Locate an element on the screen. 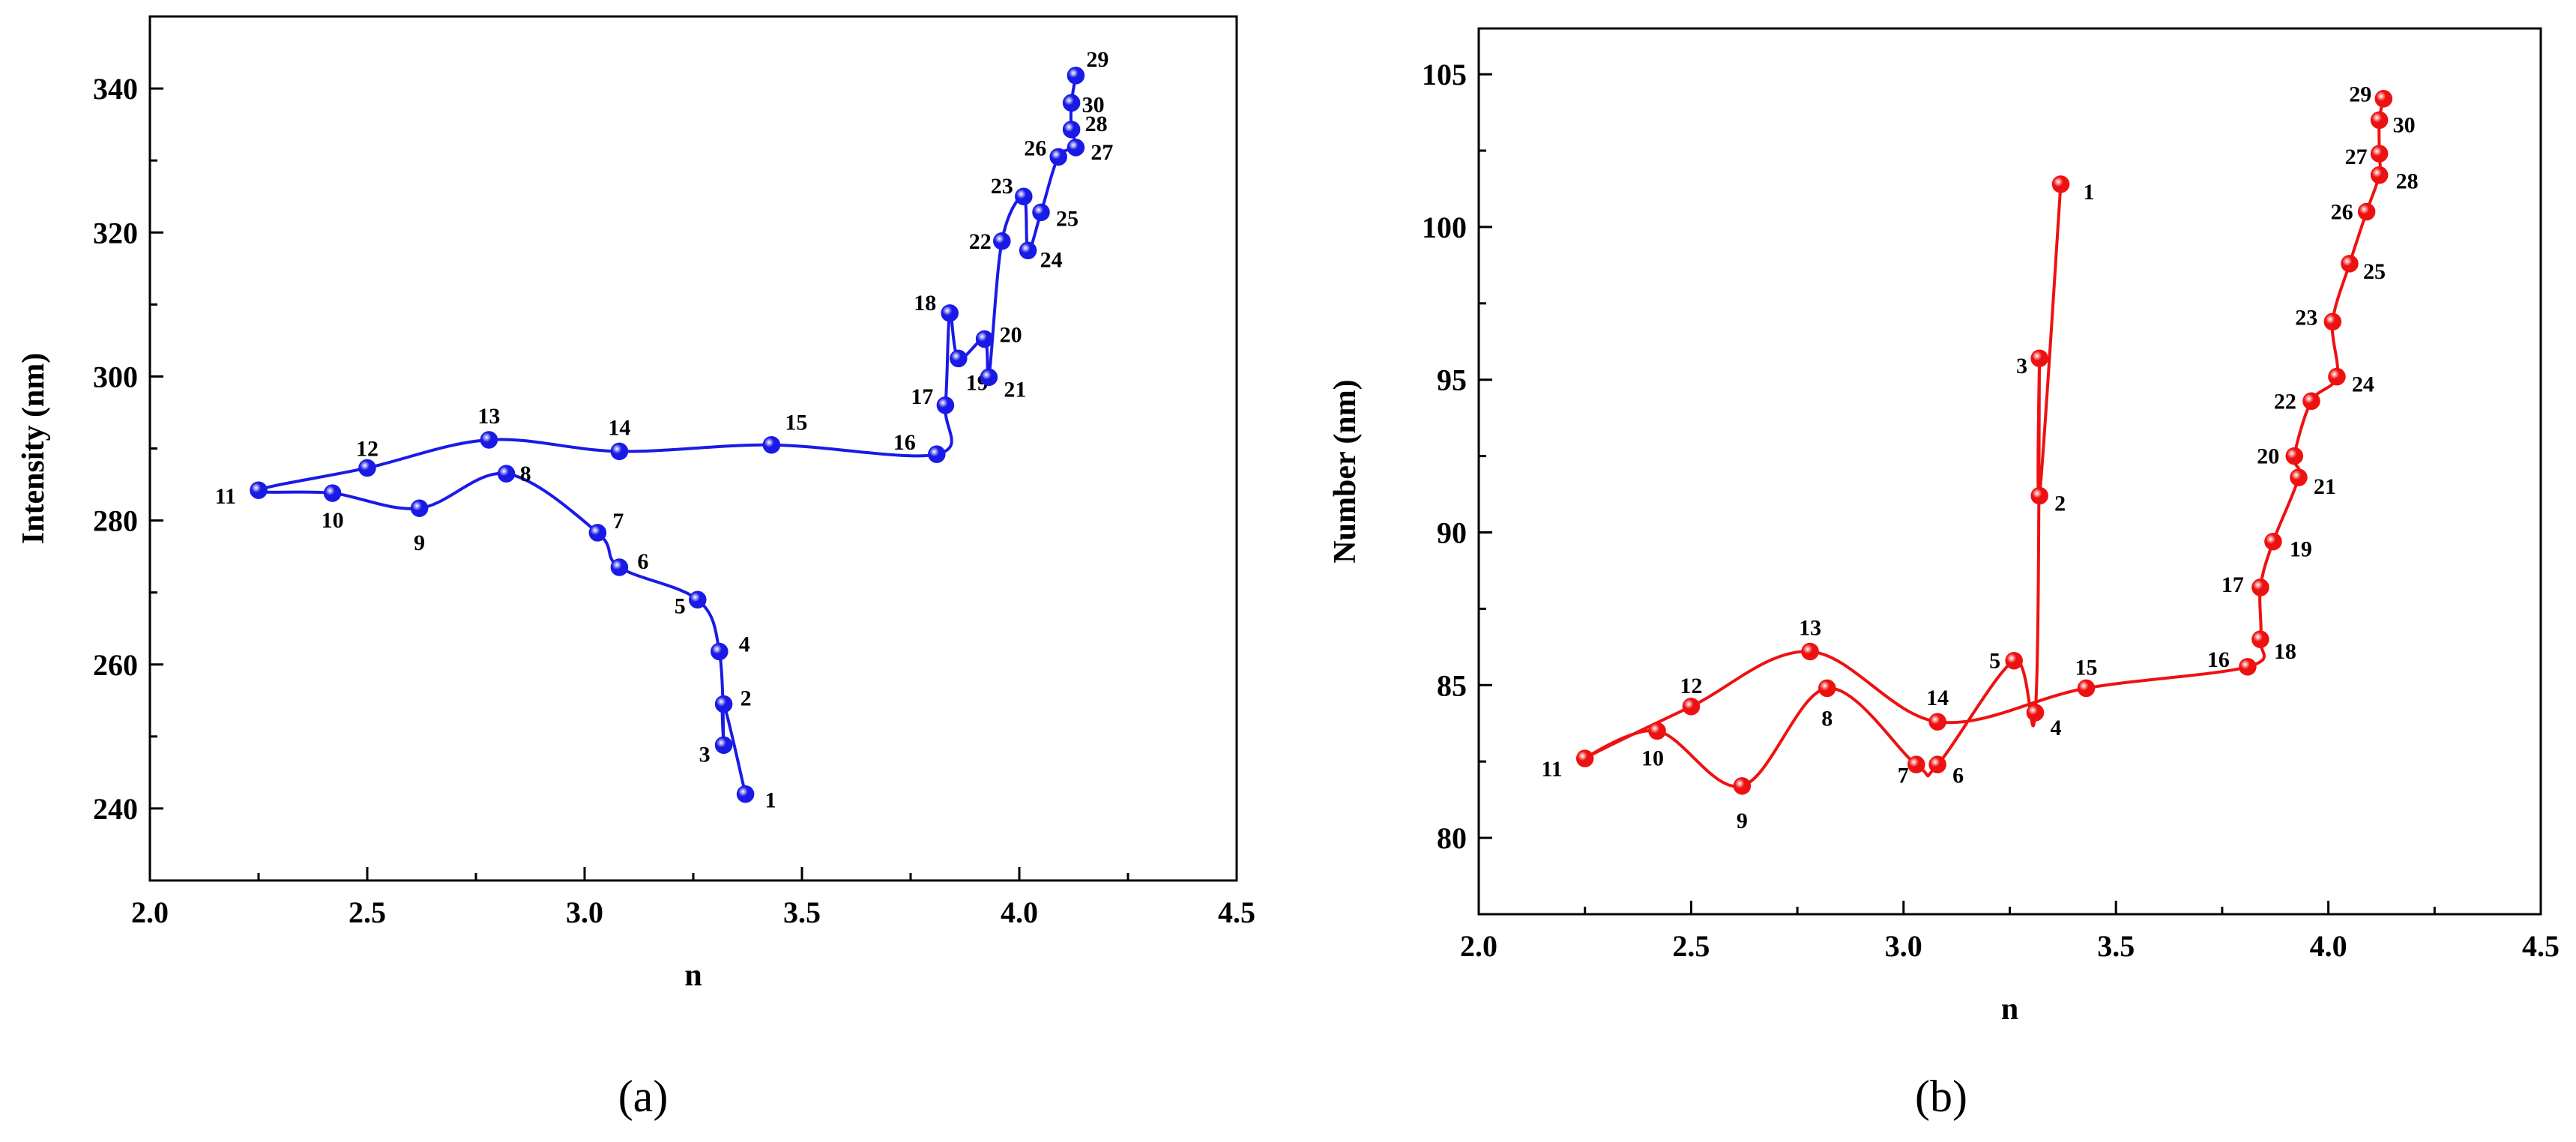 The width and height of the screenshot is (2576, 1142). data-label-13: 13 is located at coordinates (1810, 627).